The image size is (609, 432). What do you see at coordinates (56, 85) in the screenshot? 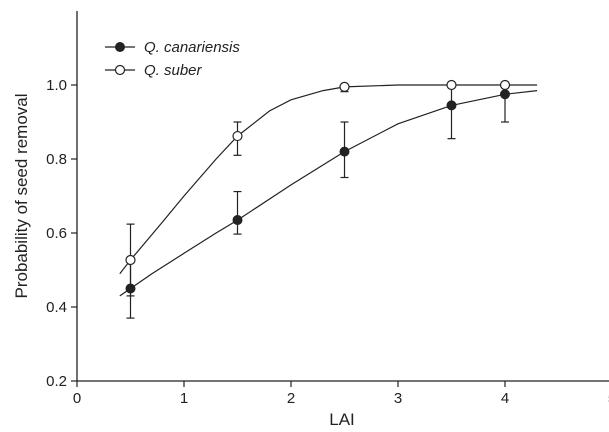
I see `y-tick-label-4: 1.0` at bounding box center [56, 85].